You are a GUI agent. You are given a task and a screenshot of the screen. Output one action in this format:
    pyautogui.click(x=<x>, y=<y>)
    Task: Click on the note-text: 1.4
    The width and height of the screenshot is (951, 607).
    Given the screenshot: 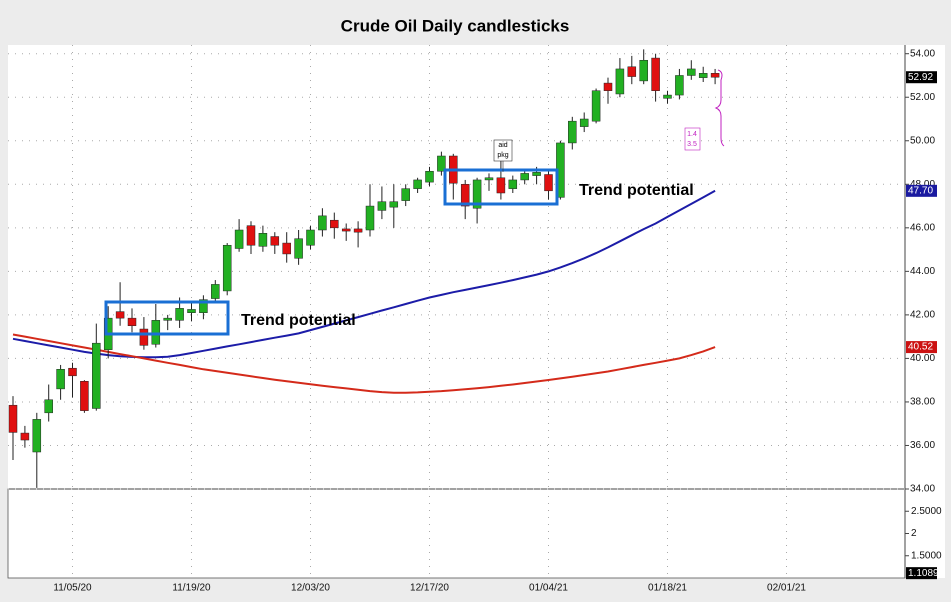 What is the action you would take?
    pyautogui.click(x=692, y=134)
    